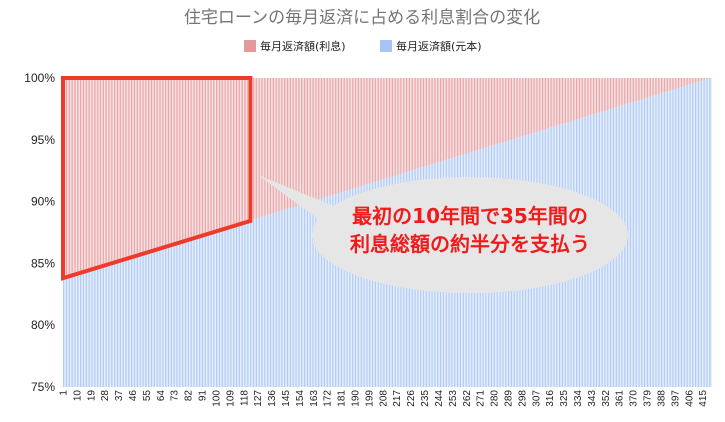  Describe the element at coordinates (578, 398) in the screenshot. I see `x-tick-label: 334` at that location.